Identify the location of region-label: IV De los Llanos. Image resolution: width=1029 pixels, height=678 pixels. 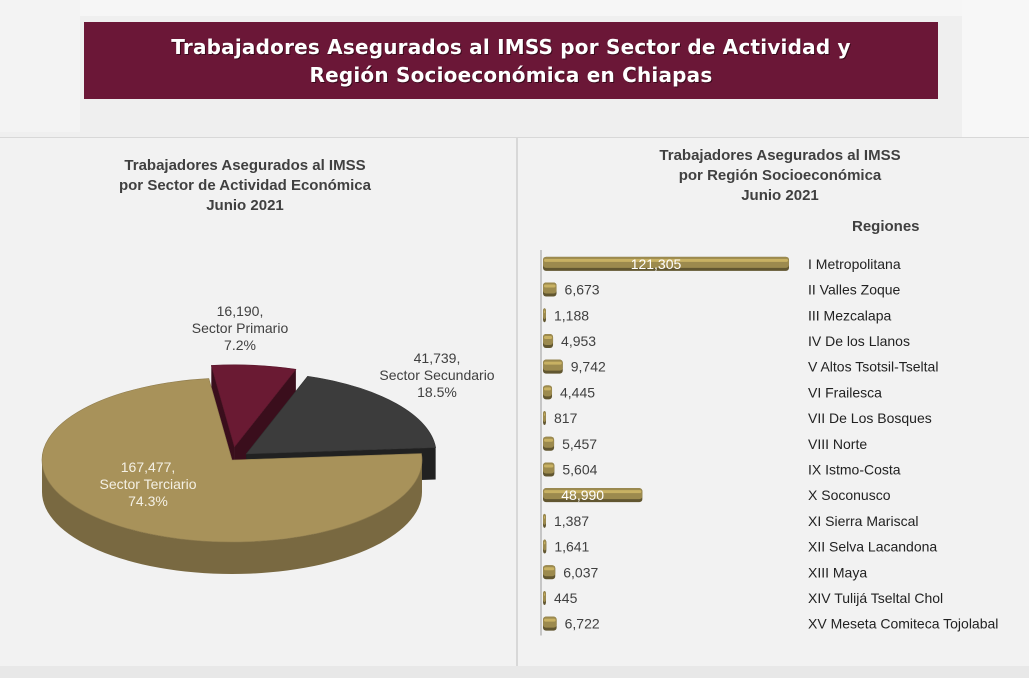
(859, 341).